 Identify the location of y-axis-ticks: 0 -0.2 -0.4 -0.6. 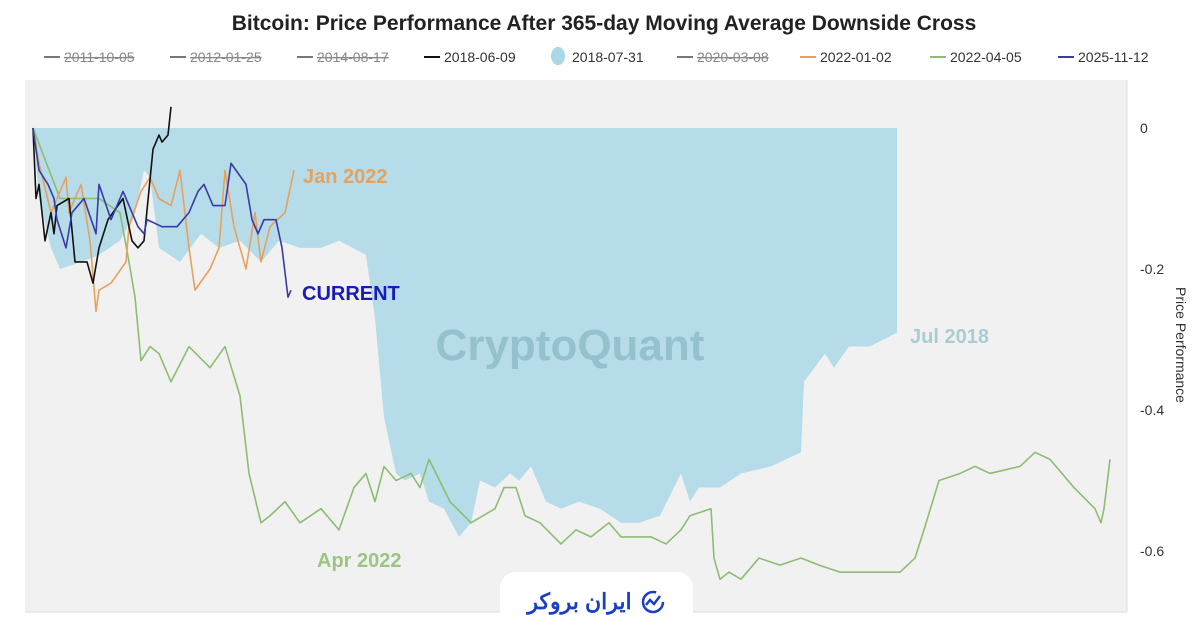
(1152, 339).